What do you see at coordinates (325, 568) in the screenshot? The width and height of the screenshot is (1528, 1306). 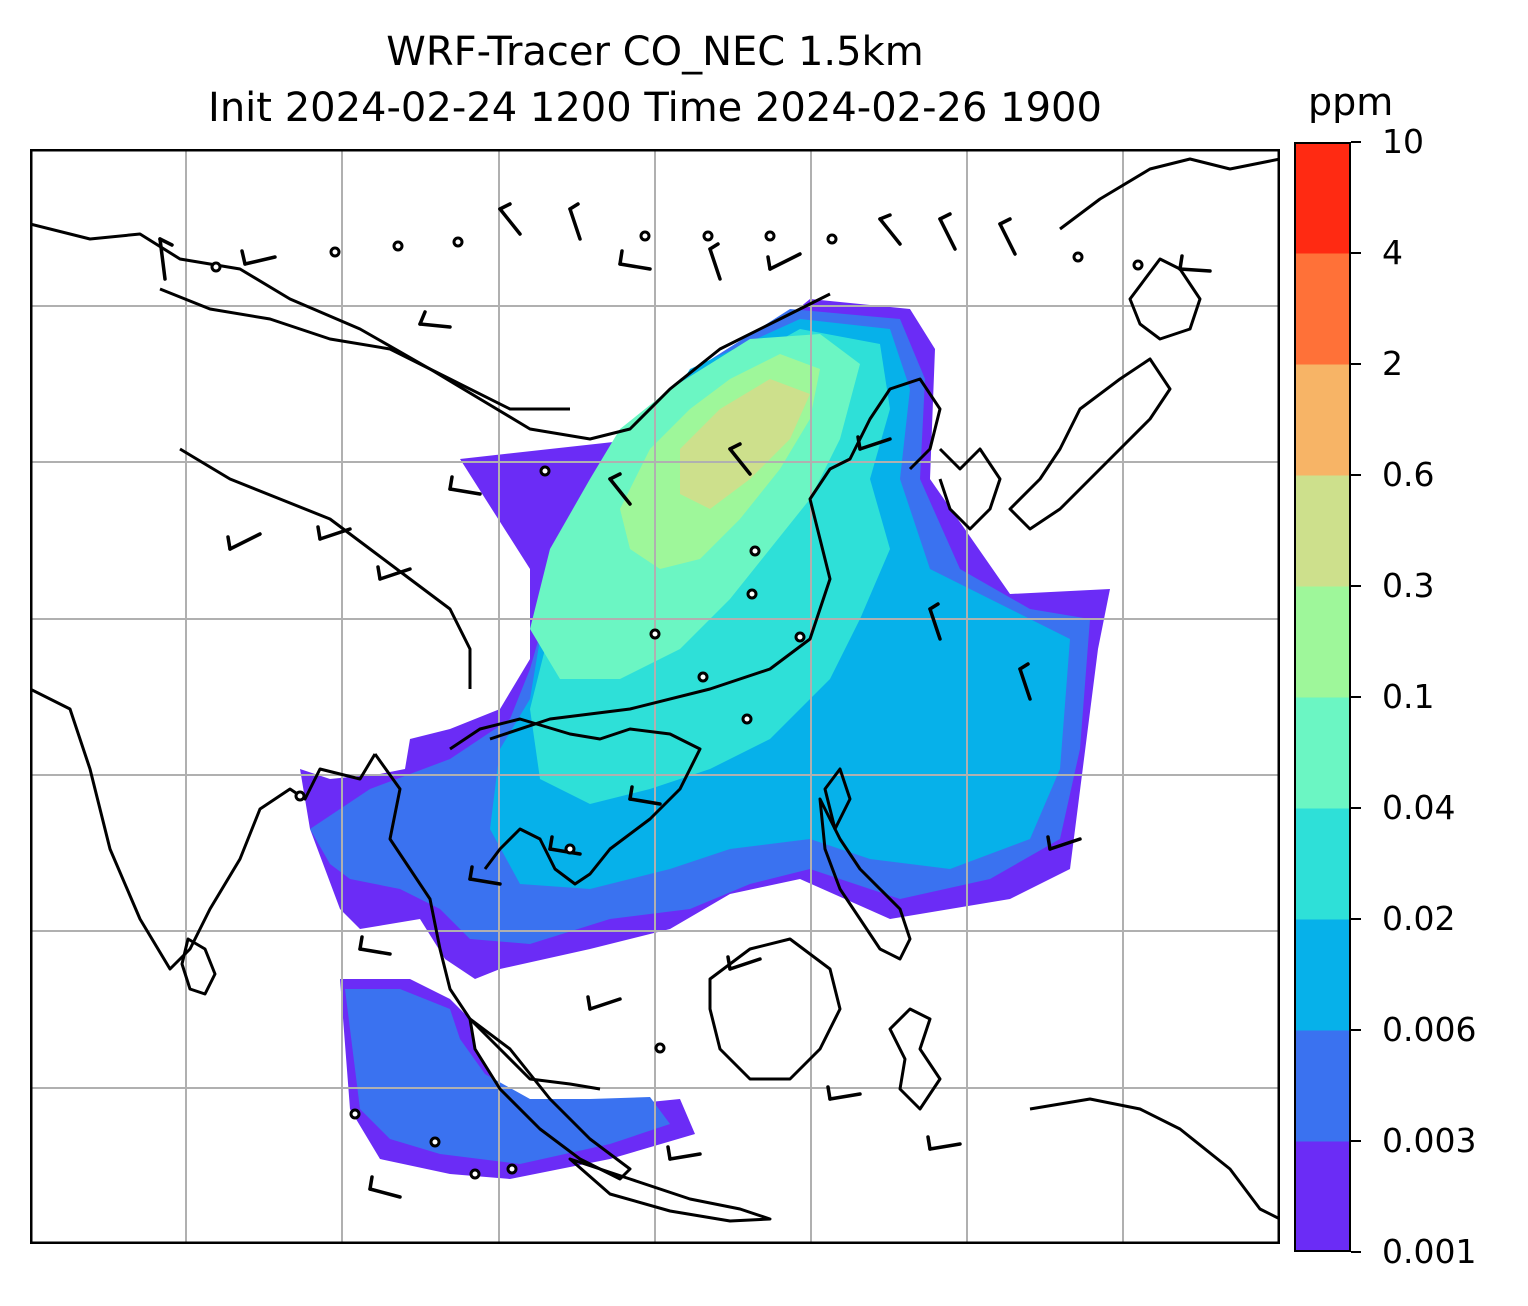 I see `border-himalaya` at bounding box center [325, 568].